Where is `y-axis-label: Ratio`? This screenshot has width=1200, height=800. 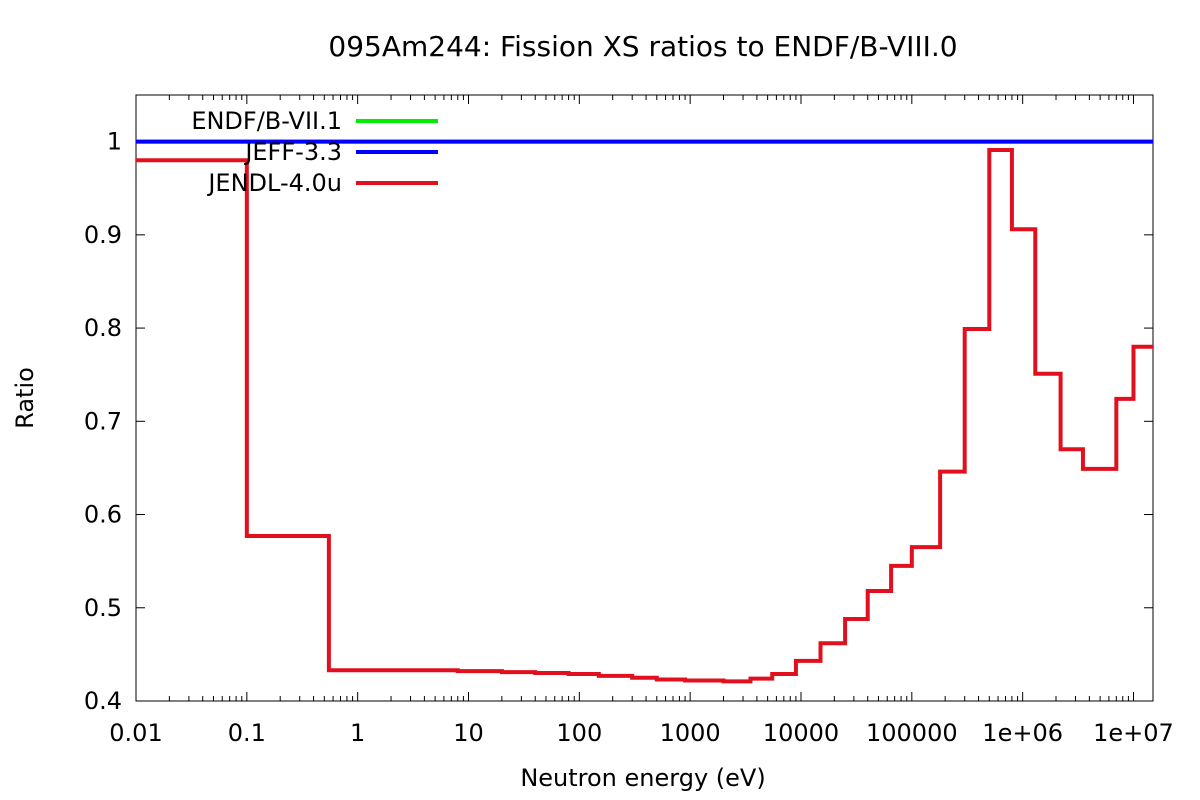
y-axis-label: Ratio is located at coordinates (25, 398).